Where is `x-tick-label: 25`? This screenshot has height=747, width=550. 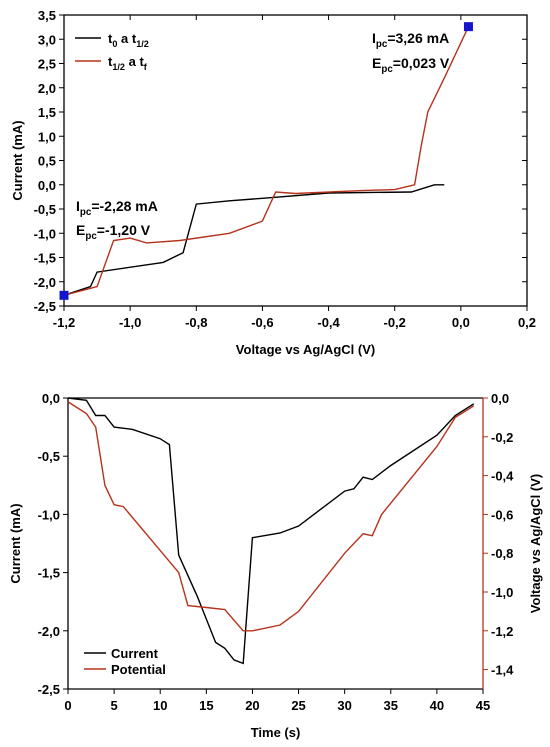 x-tick-label: 25 is located at coordinates (298, 705).